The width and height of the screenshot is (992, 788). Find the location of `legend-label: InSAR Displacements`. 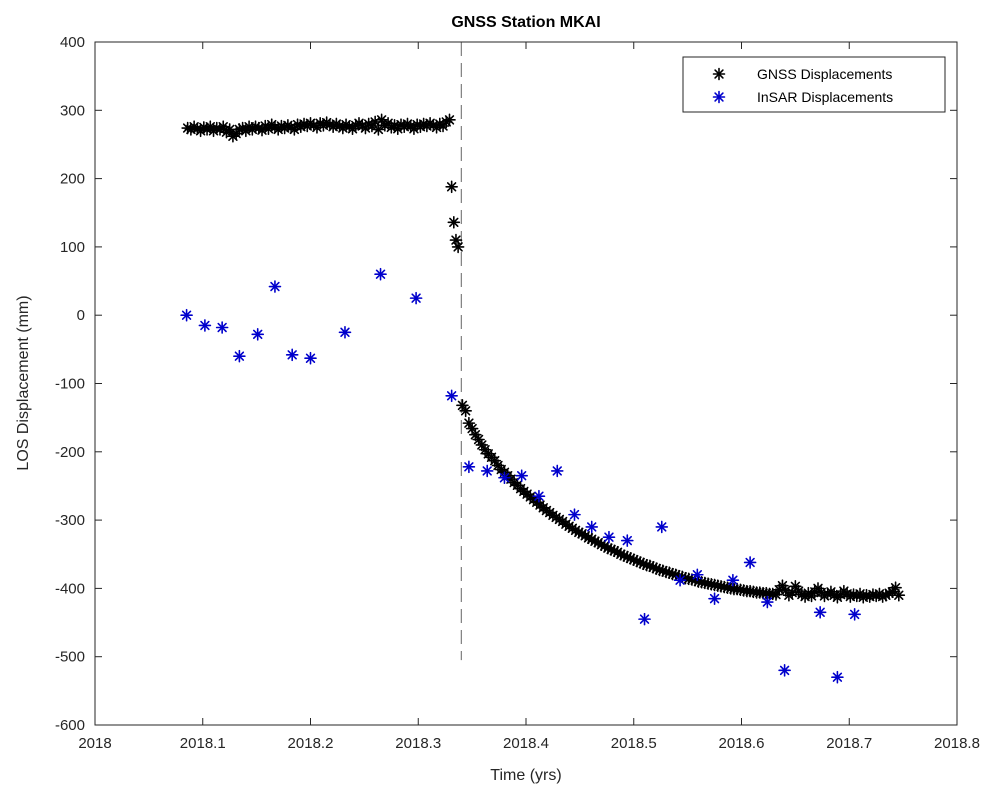

legend-label: InSAR Displacements is located at coordinates (825, 97).